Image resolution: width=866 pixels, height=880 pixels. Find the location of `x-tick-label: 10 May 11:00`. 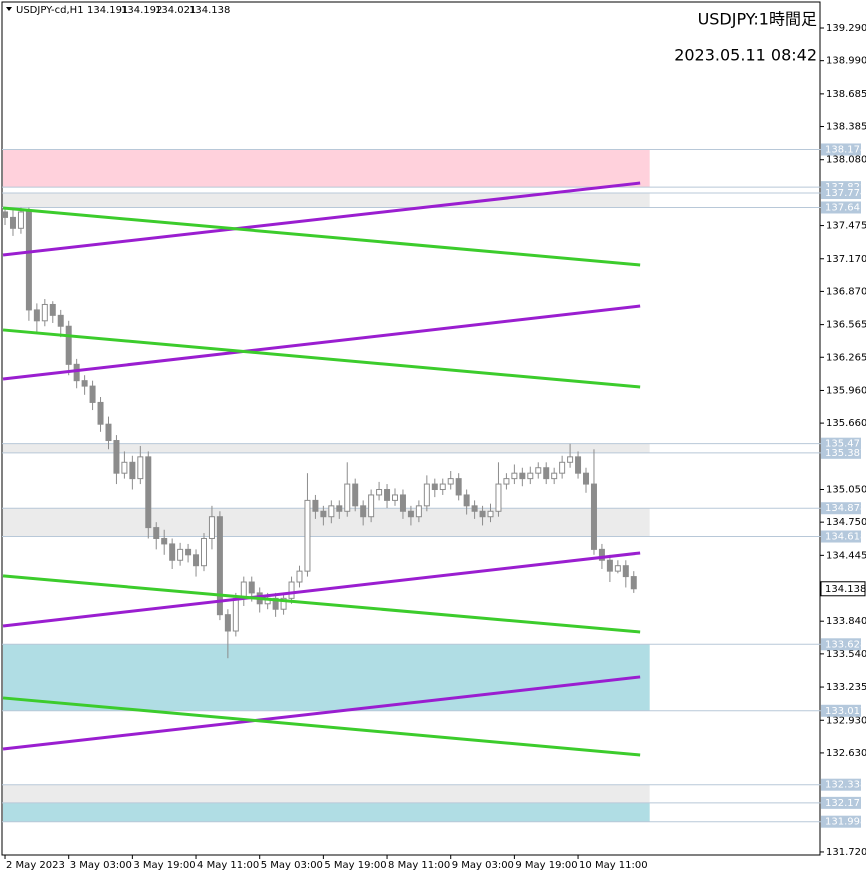

x-tick-label: 10 May 11:00 is located at coordinates (613, 865).